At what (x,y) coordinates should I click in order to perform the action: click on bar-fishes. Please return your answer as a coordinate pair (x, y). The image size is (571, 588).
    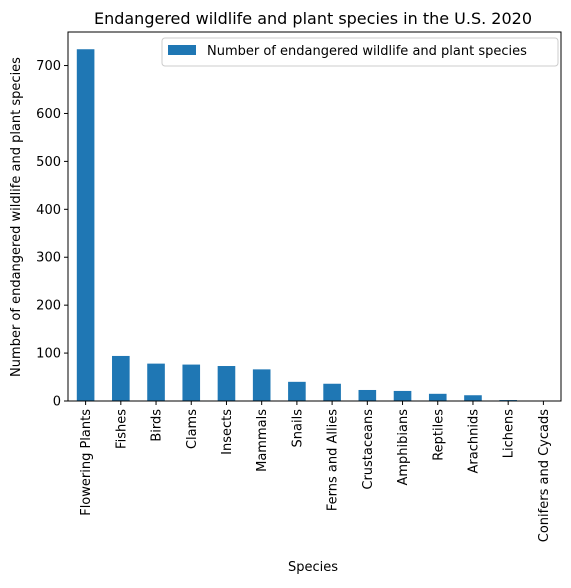
    Looking at the image, I should click on (121, 378).